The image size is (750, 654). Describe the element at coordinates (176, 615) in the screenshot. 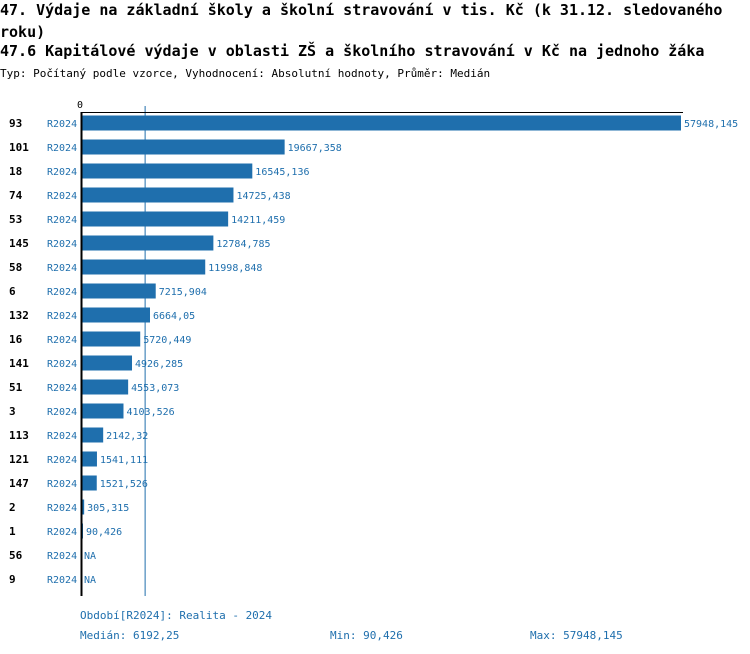

I see `footer-period: Období[R2024]: Realita - 2024` at that location.